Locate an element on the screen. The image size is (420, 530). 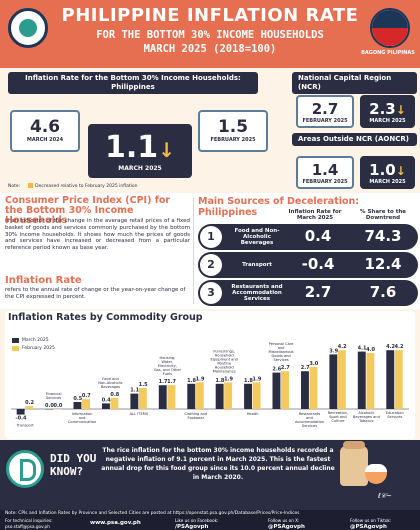
did-you-know-label: DID YOU KNOW? is located at coordinates (73, 465).